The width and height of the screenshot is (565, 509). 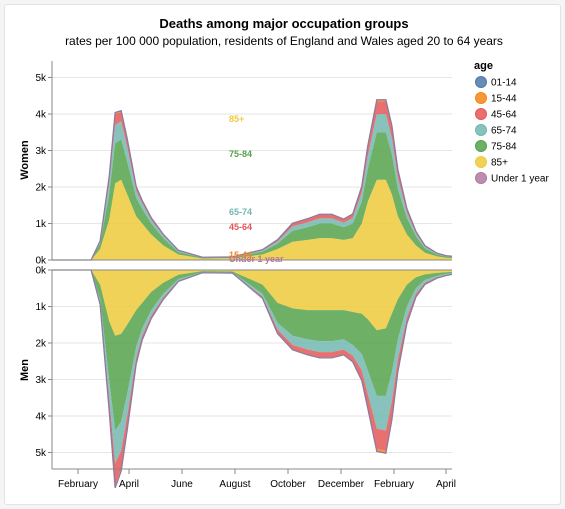 What do you see at coordinates (240, 227) in the screenshot?
I see `annotation-label: 45-64` at bounding box center [240, 227].